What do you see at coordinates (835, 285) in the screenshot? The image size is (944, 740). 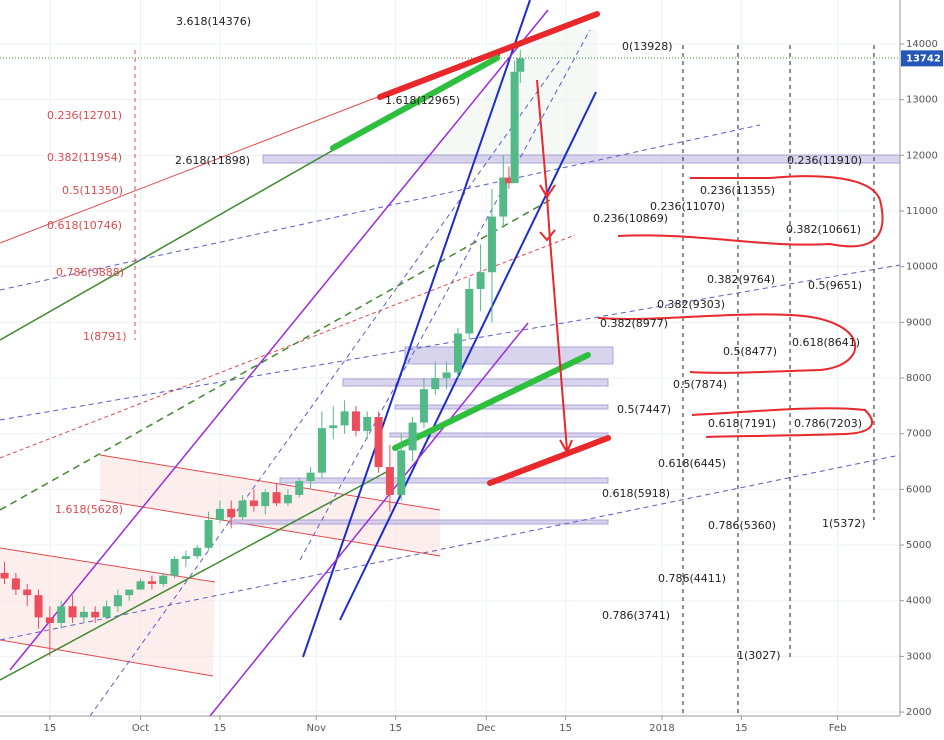 I see `fib-label: 0.5(9651)` at bounding box center [835, 285].